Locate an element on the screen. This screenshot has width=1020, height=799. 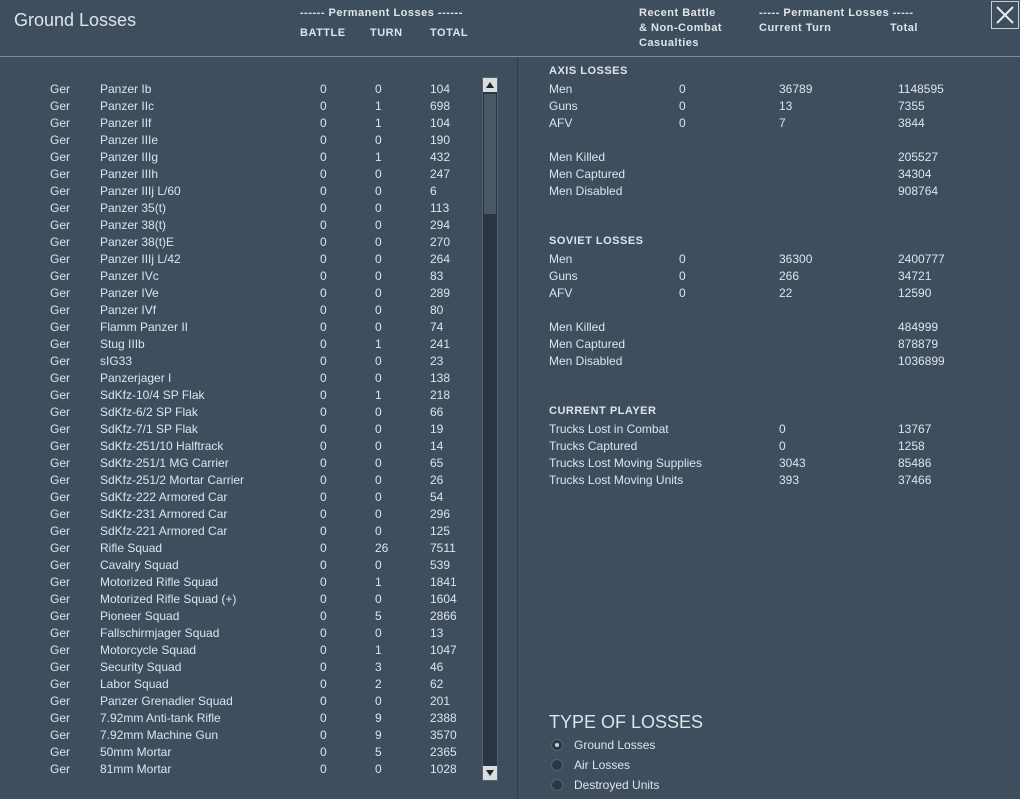
unit-name: Stug IIIb is located at coordinates (122, 344).